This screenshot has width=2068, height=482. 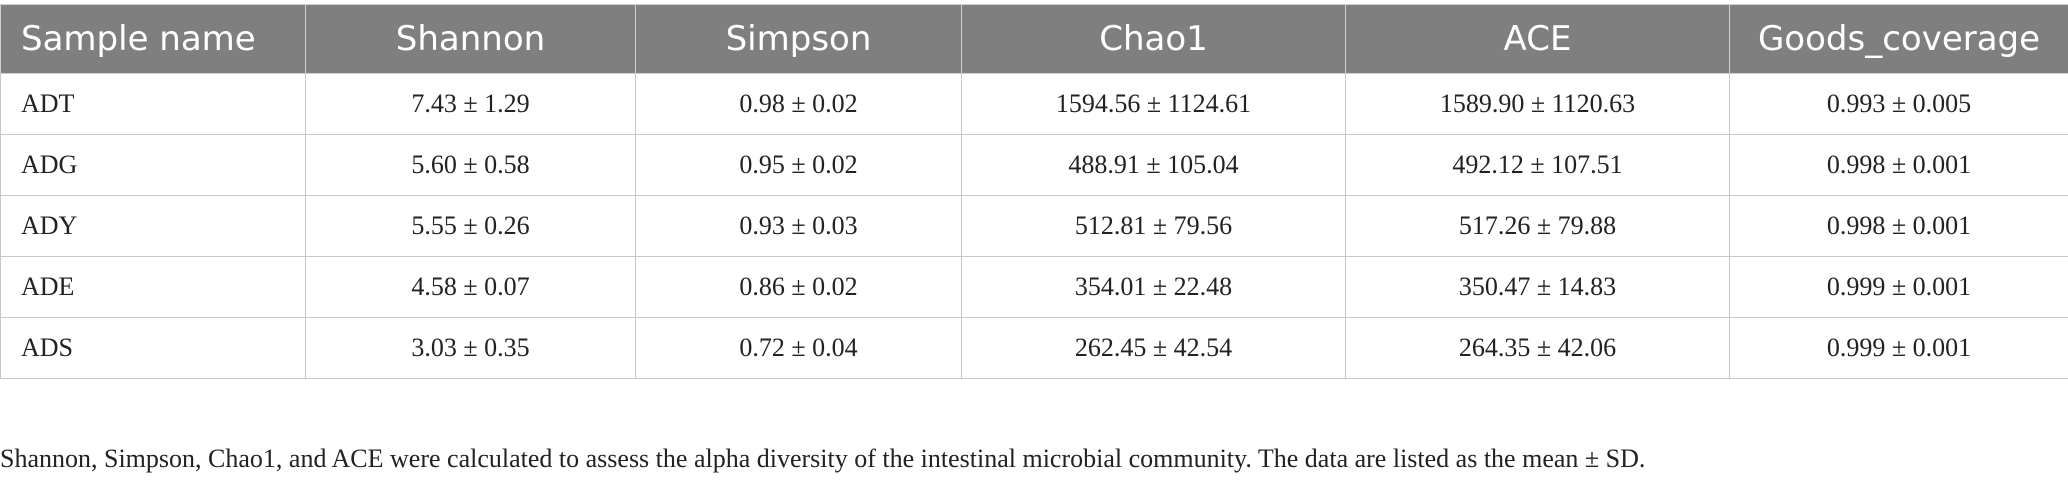 I want to click on header-chao1: Chao1, so click(x=1153, y=39).